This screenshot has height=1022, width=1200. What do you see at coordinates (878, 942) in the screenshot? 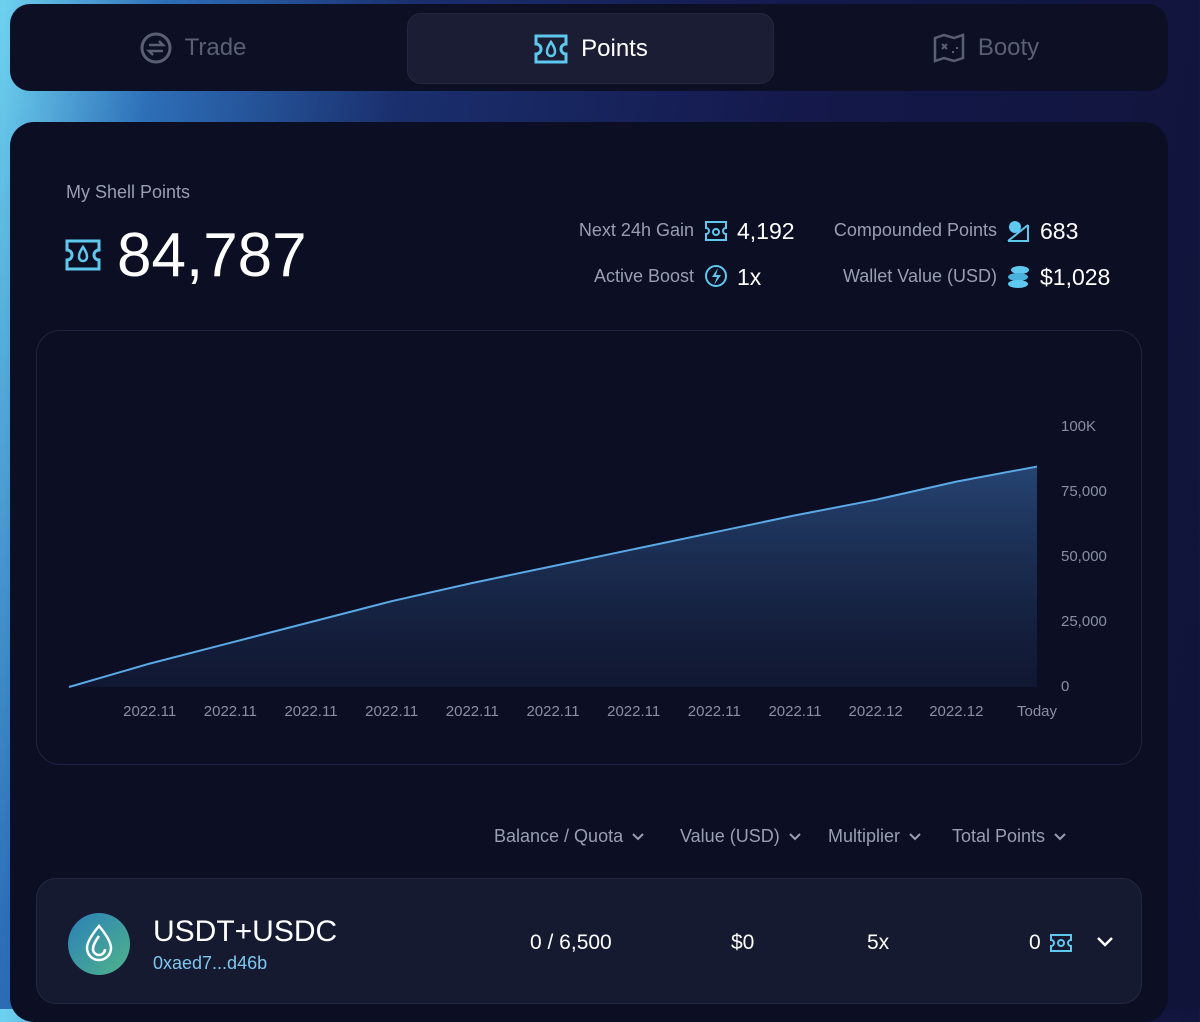
I see `multiplier: 5x` at bounding box center [878, 942].